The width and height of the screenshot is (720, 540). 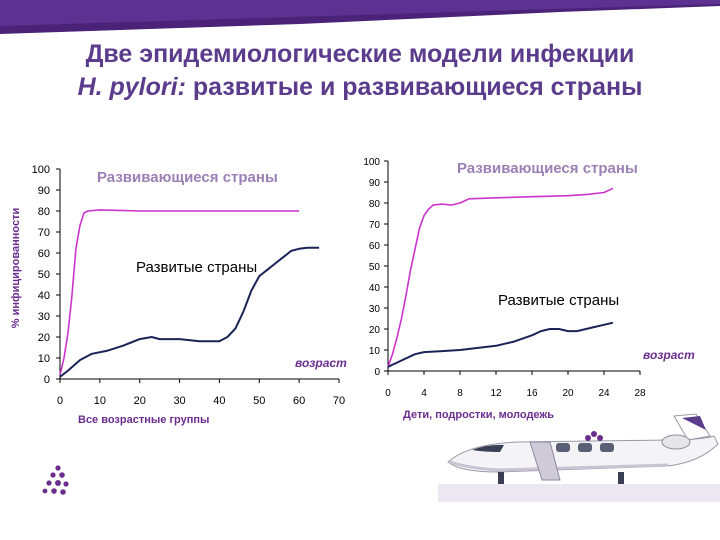 I want to click on x-caption-left: Все возрастные группы, so click(x=143, y=420).